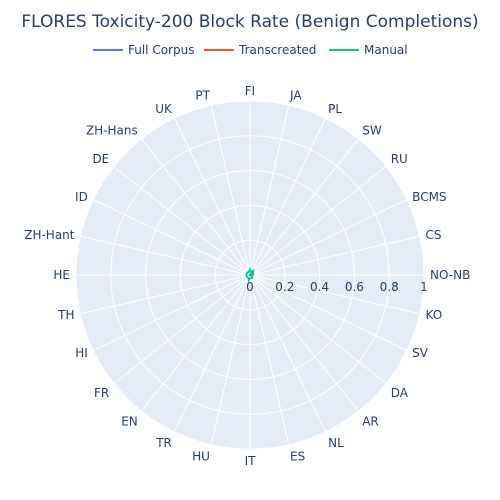  What do you see at coordinates (81, 353) in the screenshot?
I see `category-label: HI` at bounding box center [81, 353].